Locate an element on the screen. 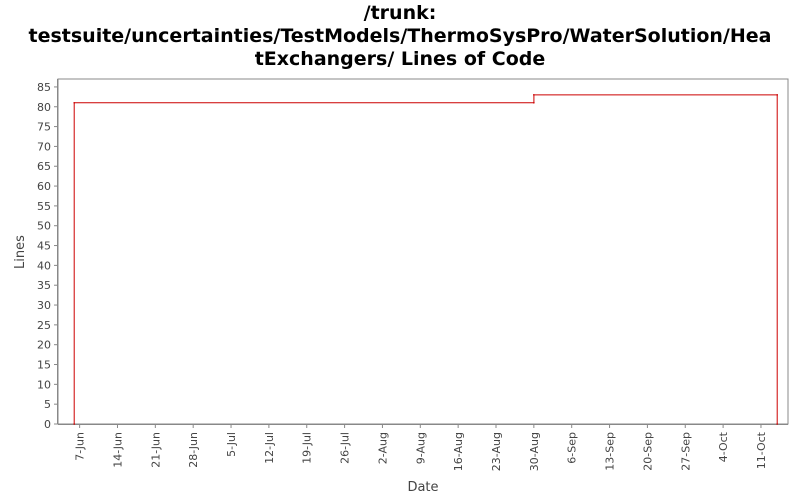  y-tick-label: 10 is located at coordinates (44, 384).